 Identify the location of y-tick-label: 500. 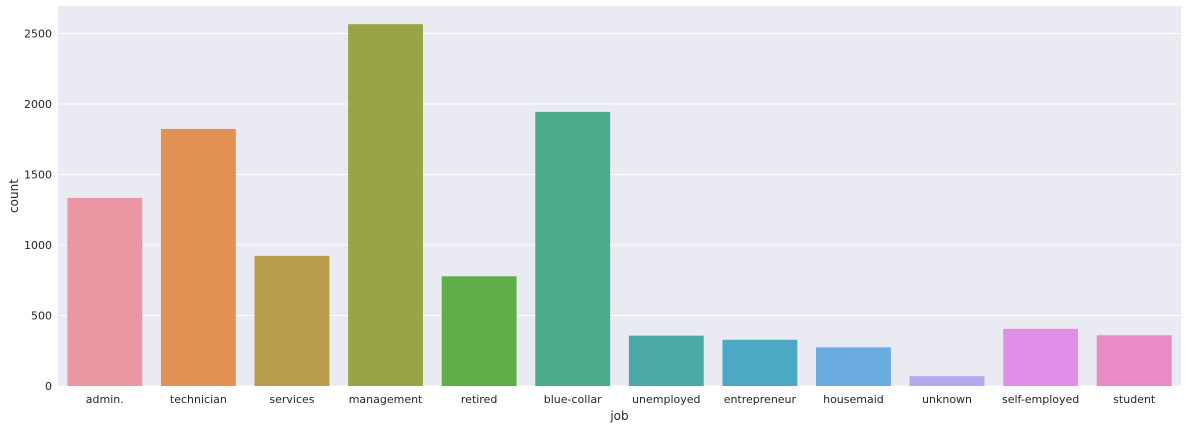
(41, 315).